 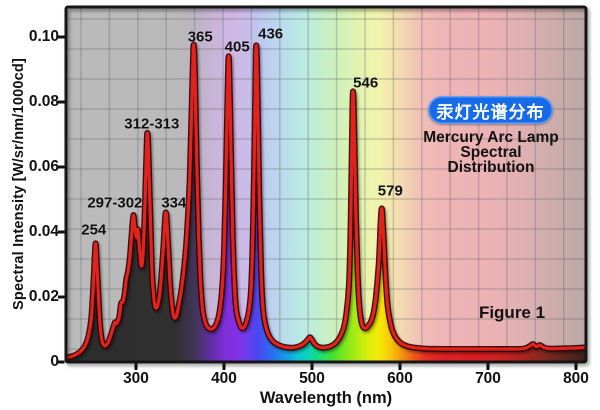 I want to click on x-tick-label-500: 500, so click(x=312, y=378).